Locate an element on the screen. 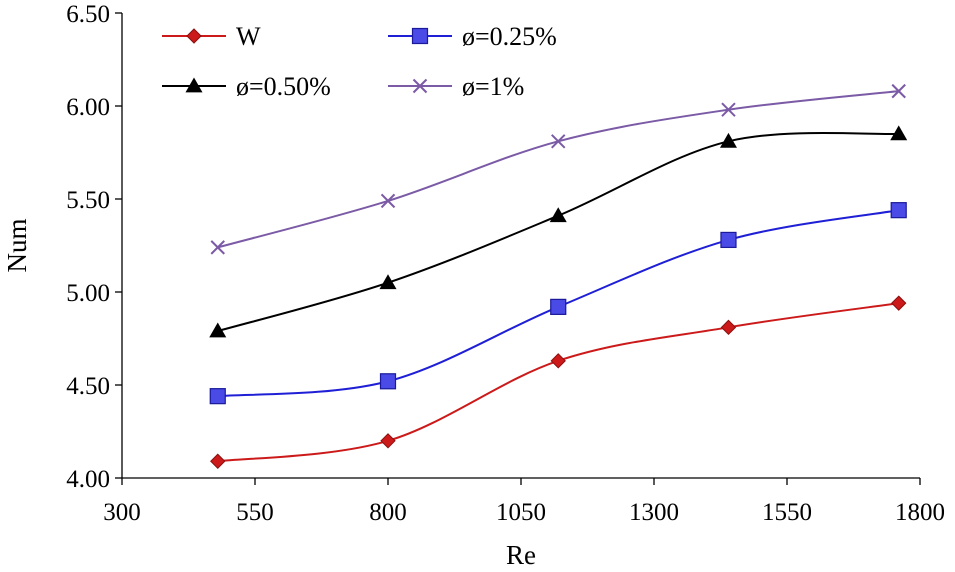 The width and height of the screenshot is (955, 572). x-tick-label: 800 is located at coordinates (388, 512).